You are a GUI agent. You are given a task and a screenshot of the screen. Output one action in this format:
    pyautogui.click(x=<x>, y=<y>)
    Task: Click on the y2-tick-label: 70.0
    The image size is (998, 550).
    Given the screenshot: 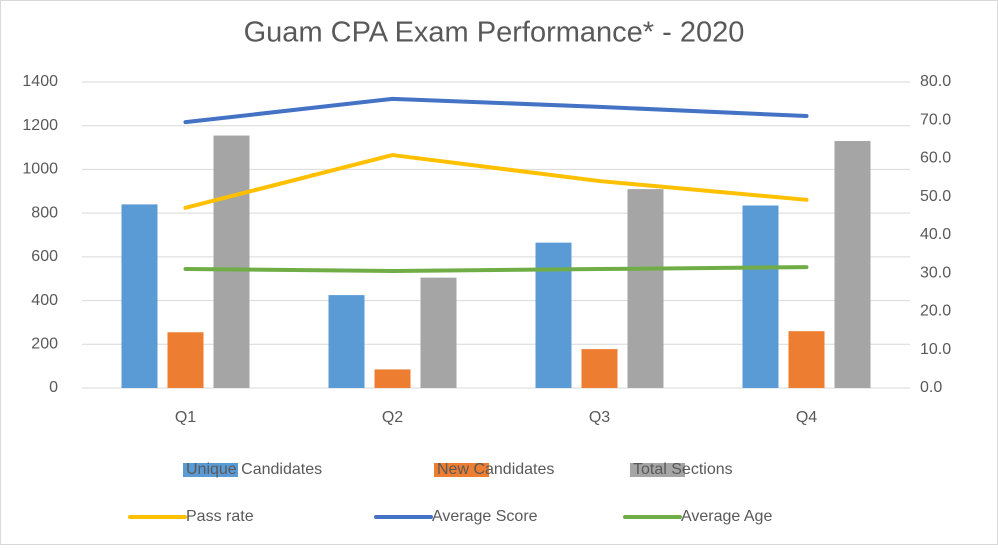 What is the action you would take?
    pyautogui.click(x=935, y=119)
    